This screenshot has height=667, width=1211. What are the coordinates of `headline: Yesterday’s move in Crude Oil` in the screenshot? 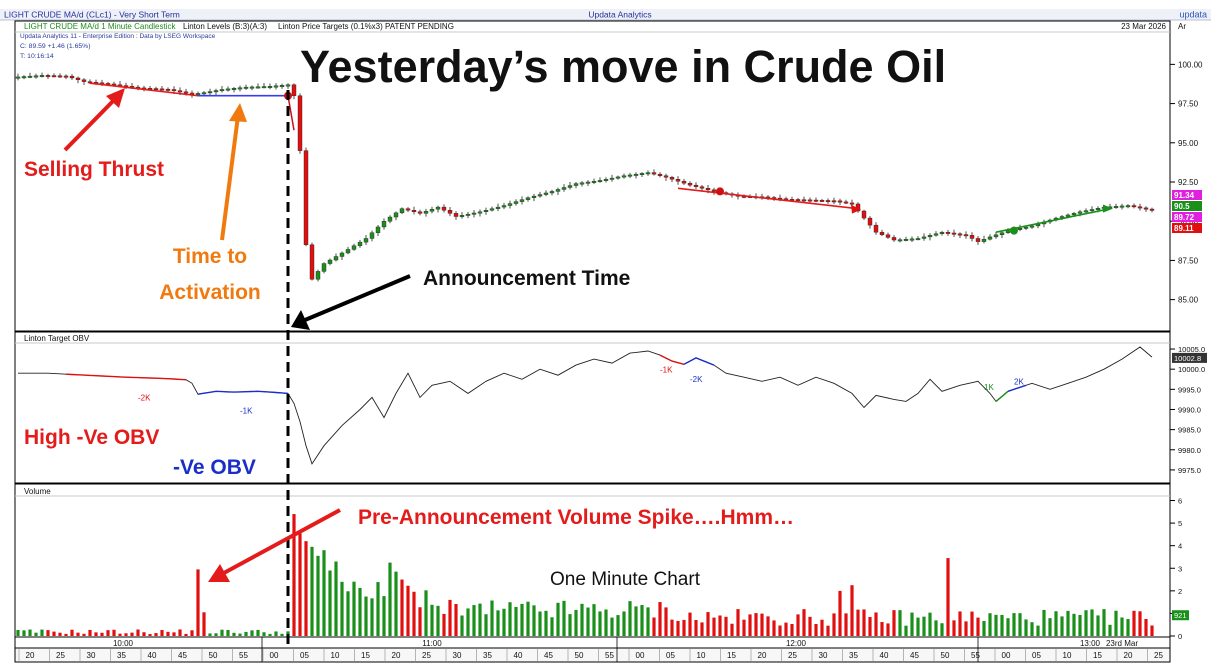 It's located at (623, 66).